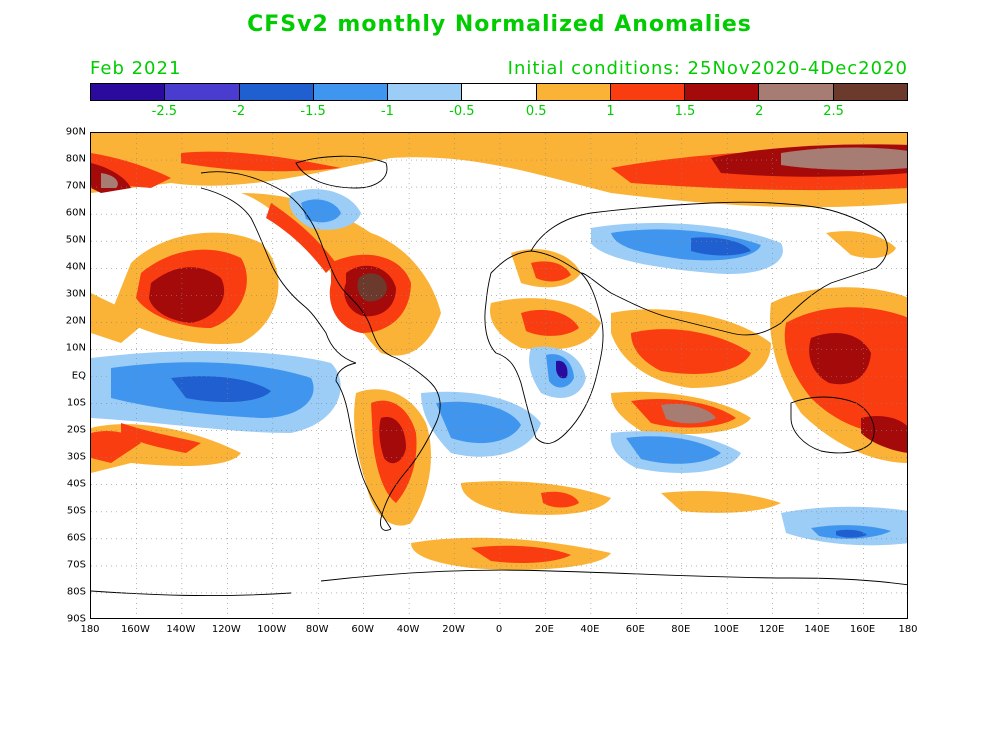 The width and height of the screenshot is (999, 750). What do you see at coordinates (164, 111) in the screenshot?
I see `legend-tick-label: -2.5` at bounding box center [164, 111].